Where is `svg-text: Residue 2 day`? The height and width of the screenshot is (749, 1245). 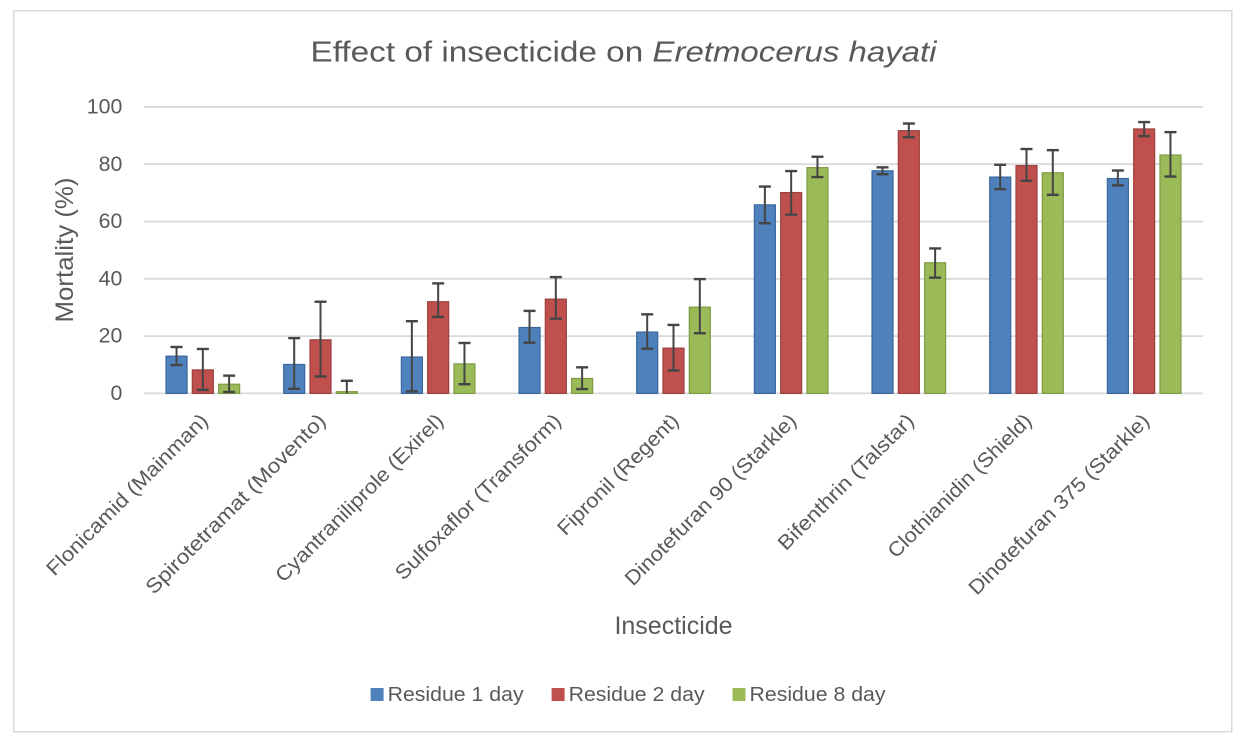
svg-text: Residue 2 day is located at coordinates (637, 695).